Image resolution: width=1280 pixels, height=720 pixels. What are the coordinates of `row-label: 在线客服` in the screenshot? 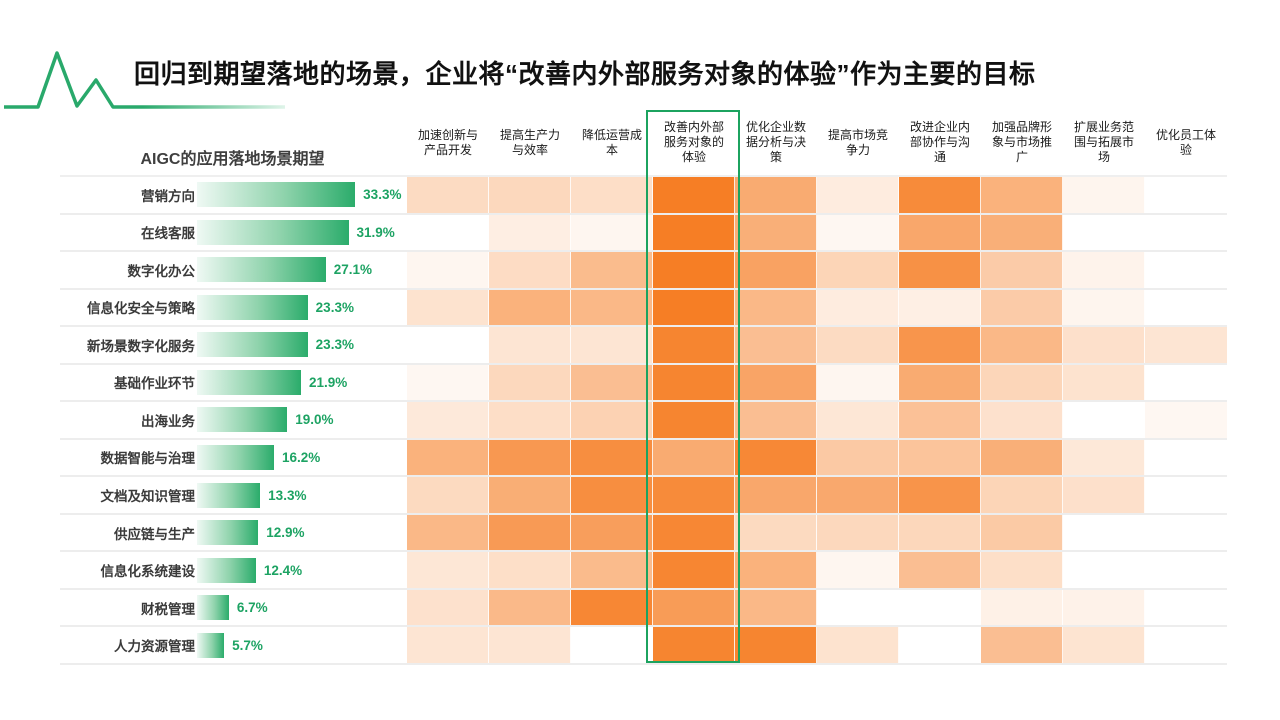 It's located at (168, 234).